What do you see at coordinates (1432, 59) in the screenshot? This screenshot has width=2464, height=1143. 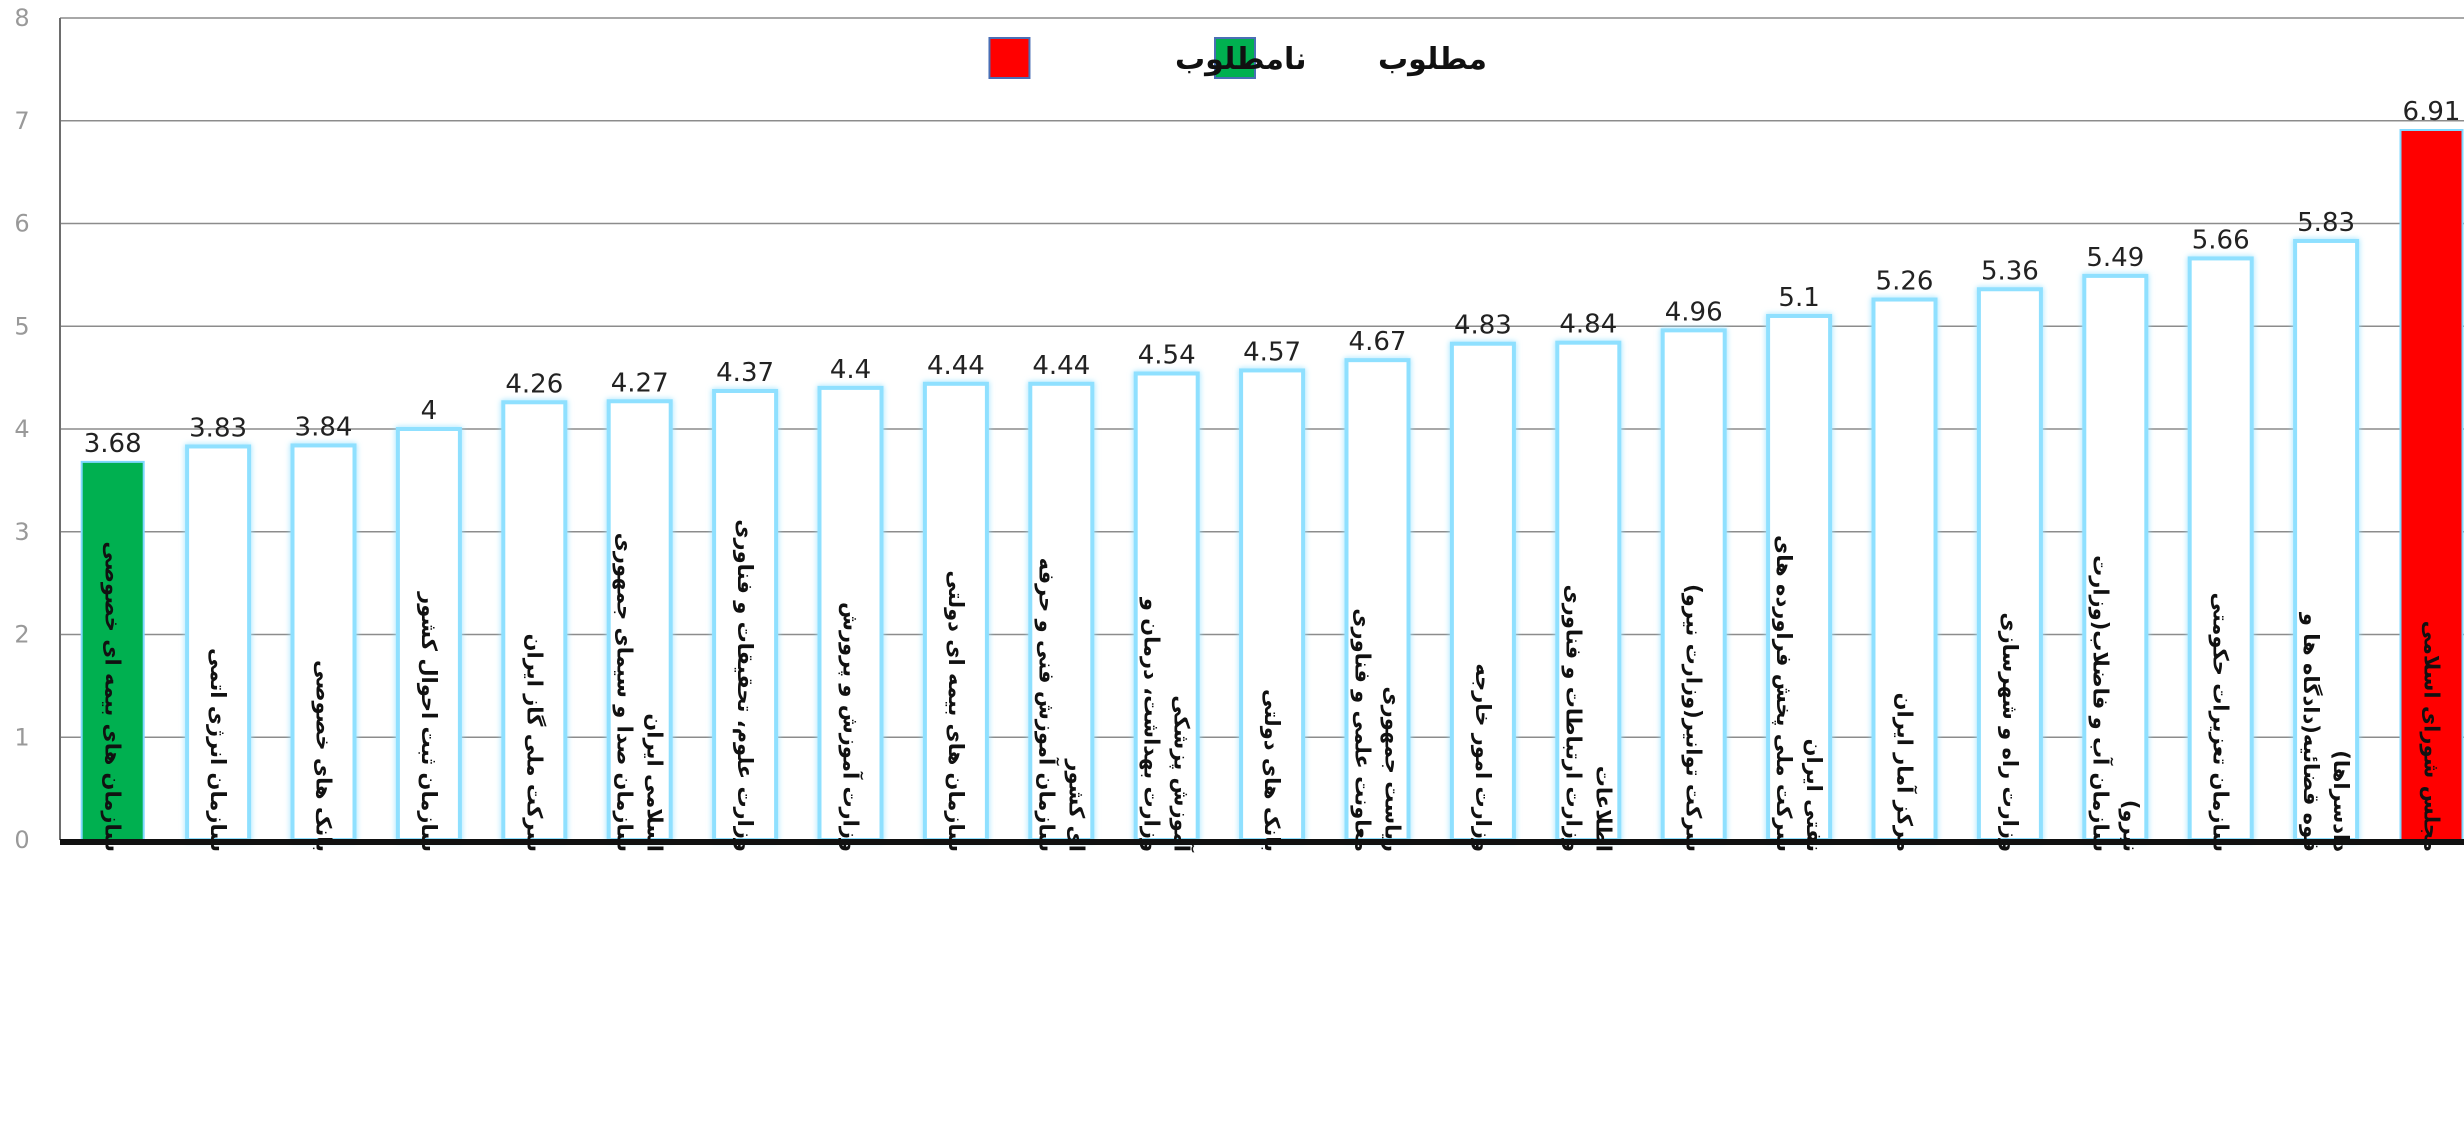 I see `legend-label: مطلوب` at bounding box center [1432, 59].